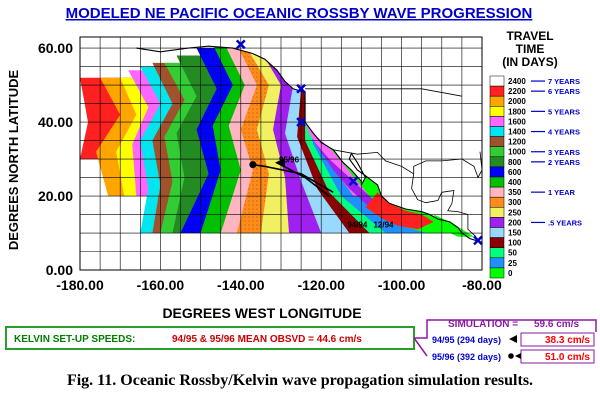 The height and width of the screenshot is (400, 600). What do you see at coordinates (497, 101) in the screenshot?
I see `legend-swatch-2000` at bounding box center [497, 101].